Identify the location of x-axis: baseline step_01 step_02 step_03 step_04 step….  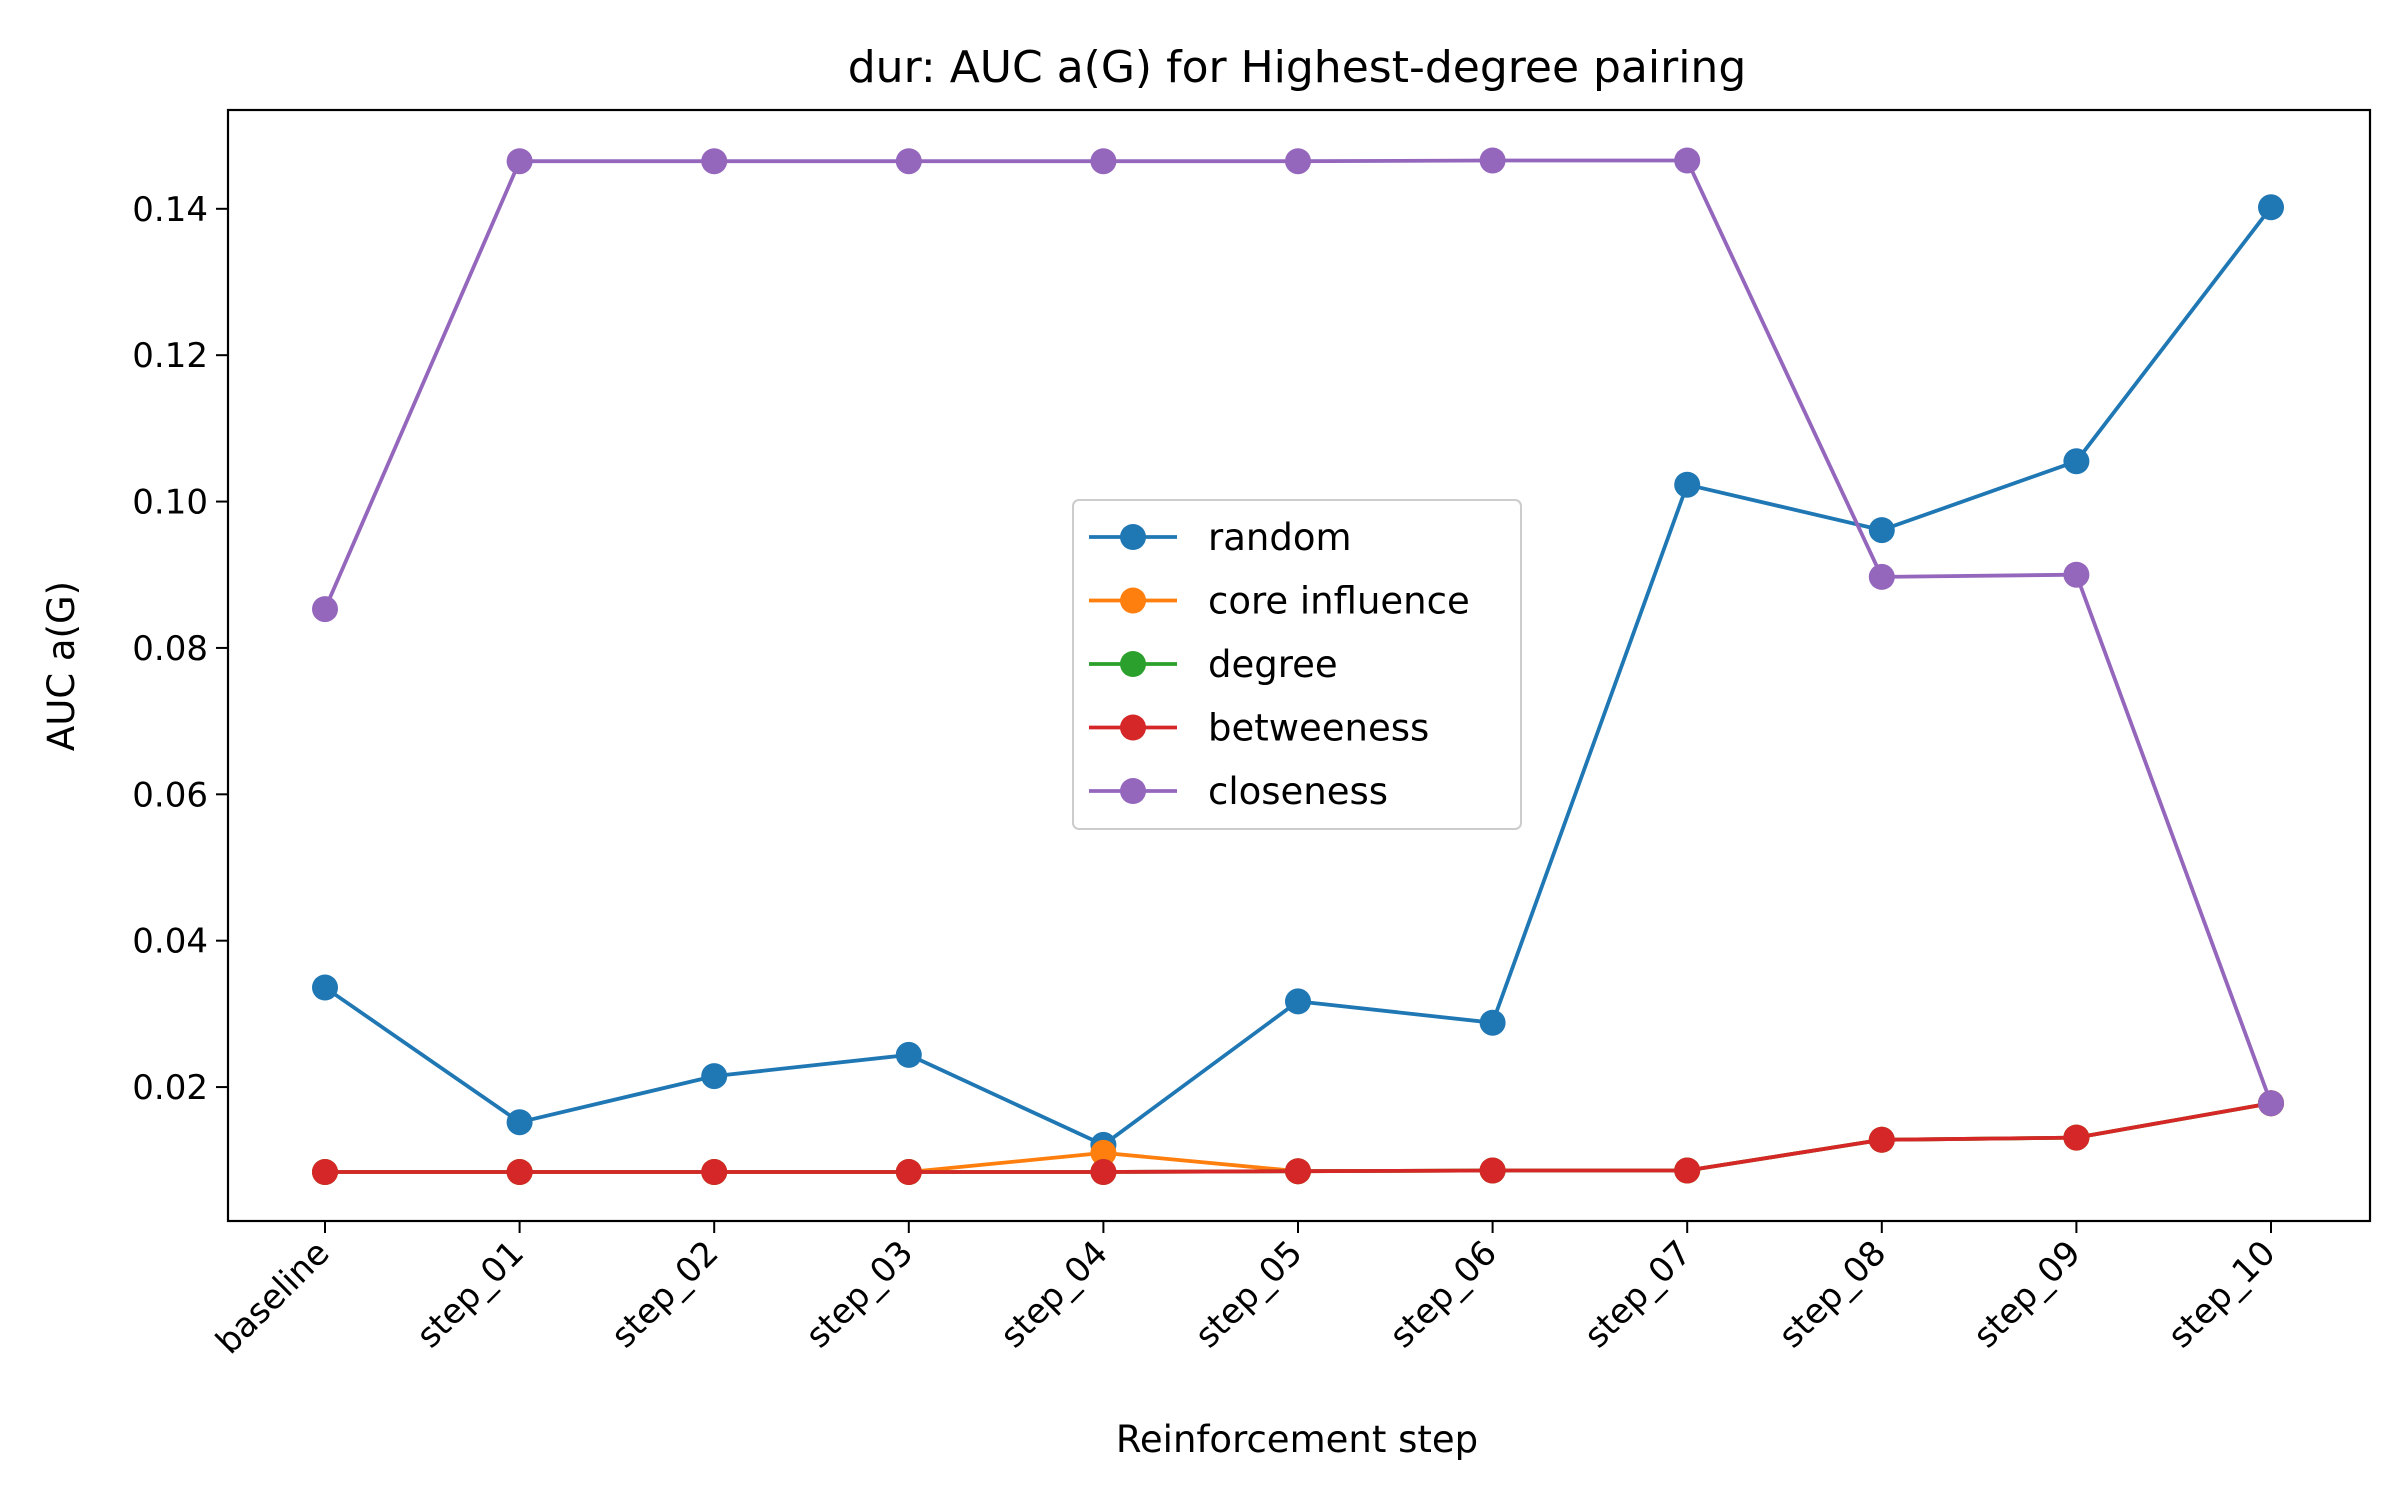
(1245, 1291).